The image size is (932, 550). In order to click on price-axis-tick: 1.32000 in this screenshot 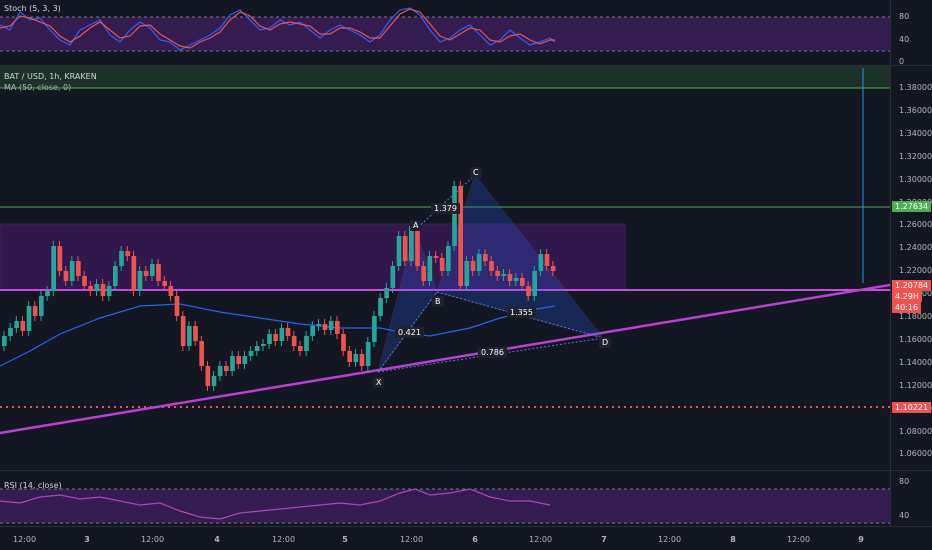, I will do `click(915, 156)`.